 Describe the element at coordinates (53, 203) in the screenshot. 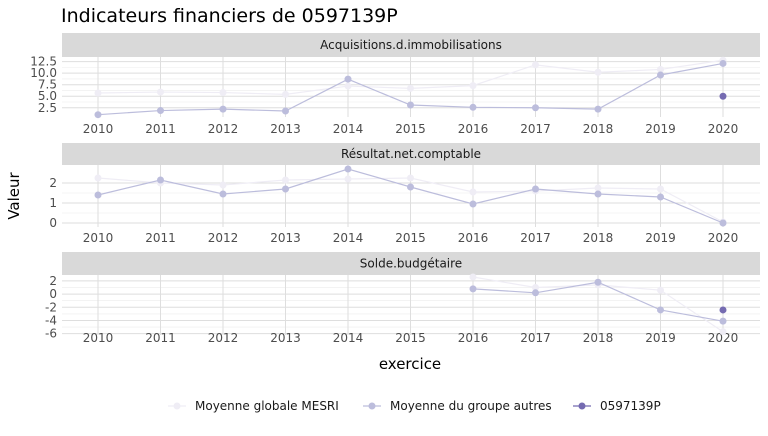

I see `y-tick-label: 1` at that location.